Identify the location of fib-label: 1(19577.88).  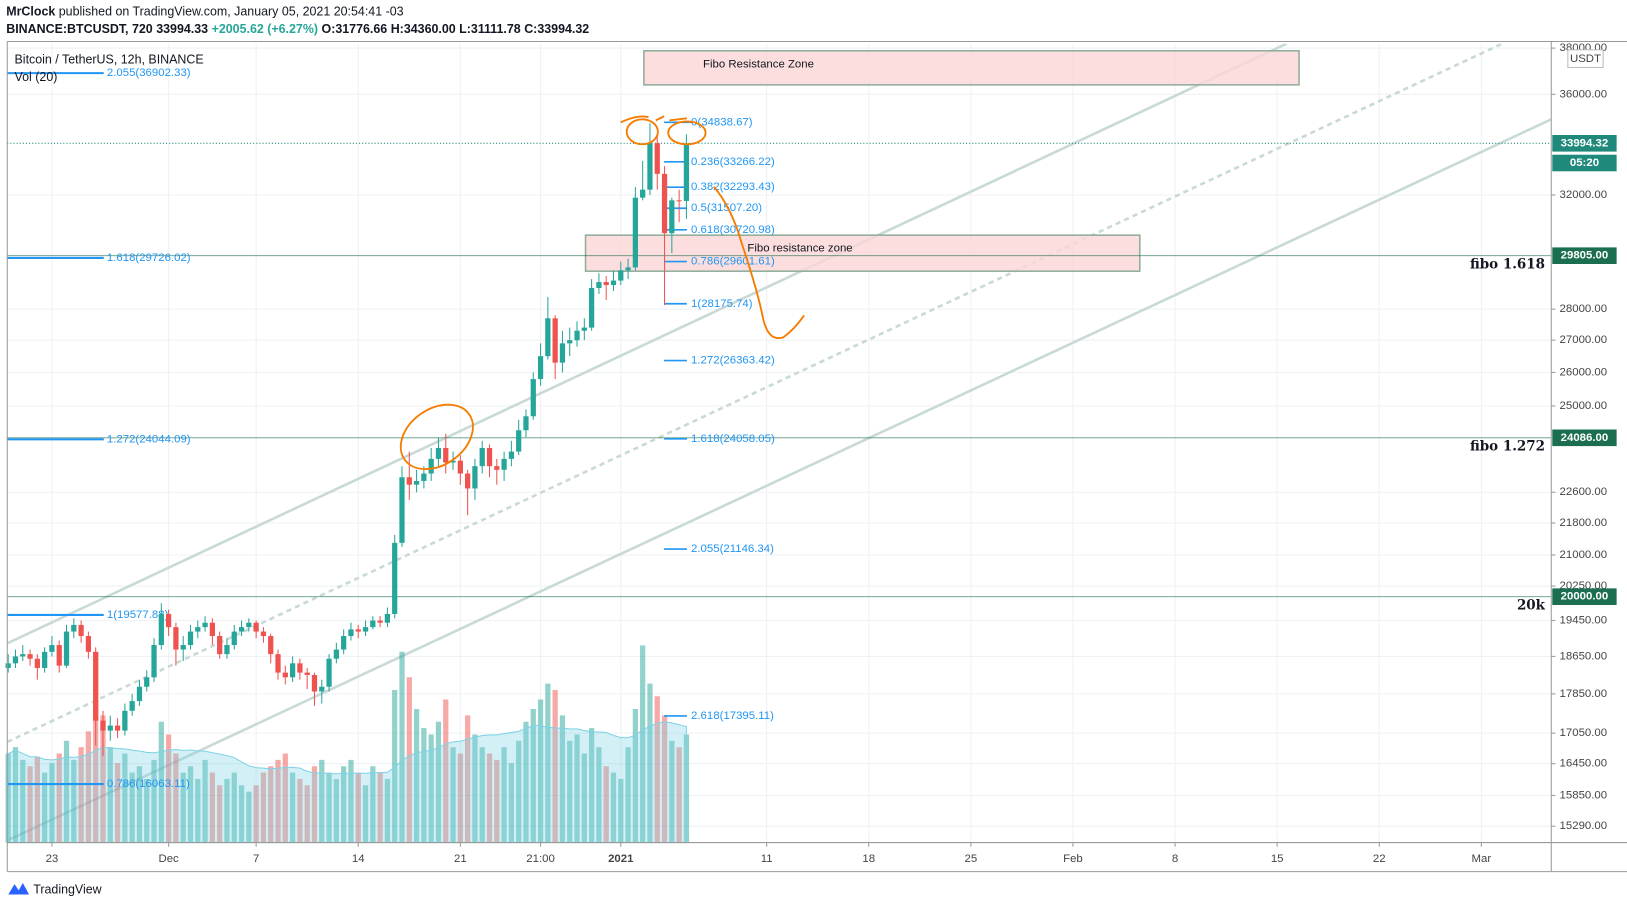
(138, 615).